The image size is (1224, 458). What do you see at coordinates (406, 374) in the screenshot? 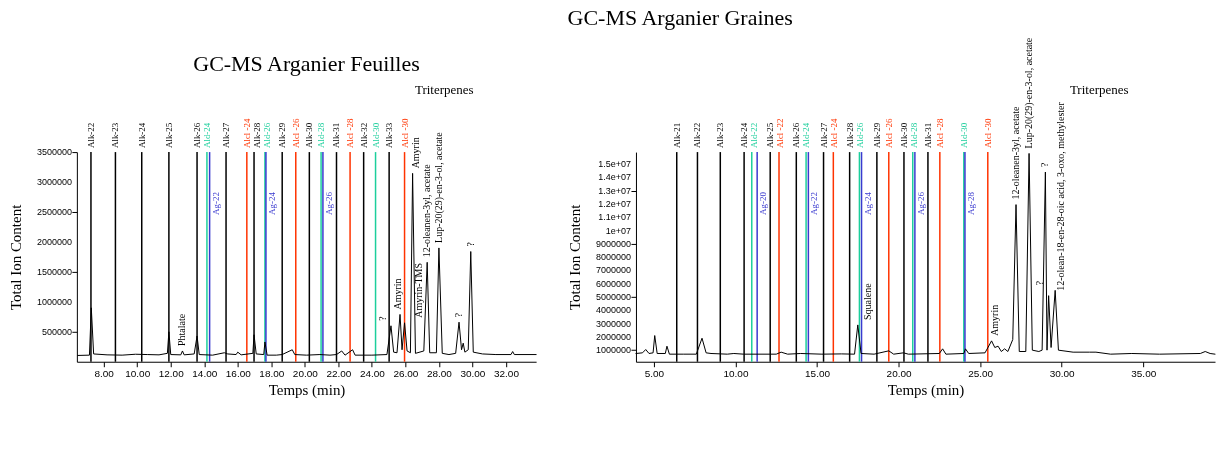
I see `x-tick-label: 26.00` at bounding box center [406, 374].